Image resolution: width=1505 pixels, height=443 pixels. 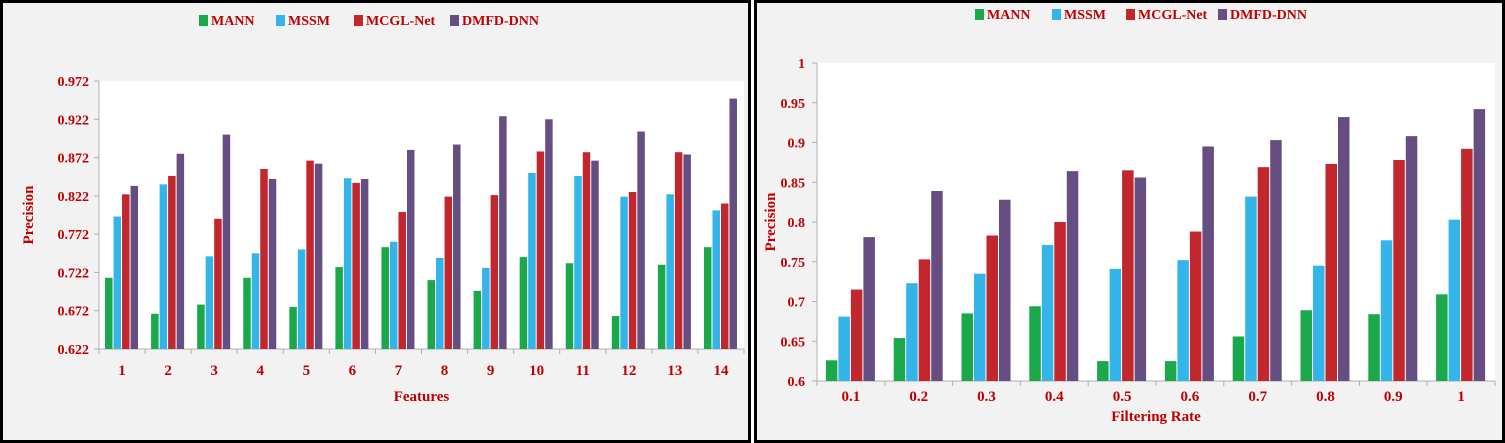 What do you see at coordinates (851, 397) in the screenshot?
I see `x-tick-label: 0.1` at bounding box center [851, 397].